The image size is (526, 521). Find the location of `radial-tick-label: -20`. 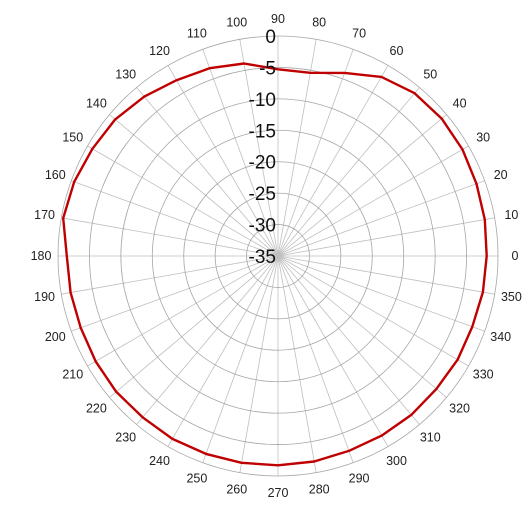

radial-tick-label: -20 is located at coordinates (262, 163).